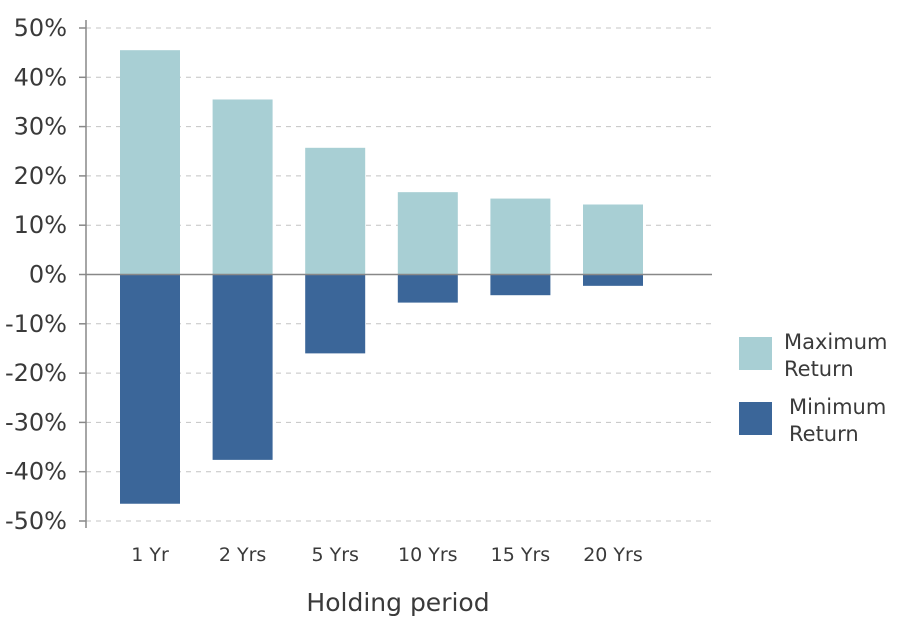 Image resolution: width=910 pixels, height=633 pixels. What do you see at coordinates (334, 555) in the screenshot?
I see `x-tick-label: 5 Yrs` at bounding box center [334, 555].